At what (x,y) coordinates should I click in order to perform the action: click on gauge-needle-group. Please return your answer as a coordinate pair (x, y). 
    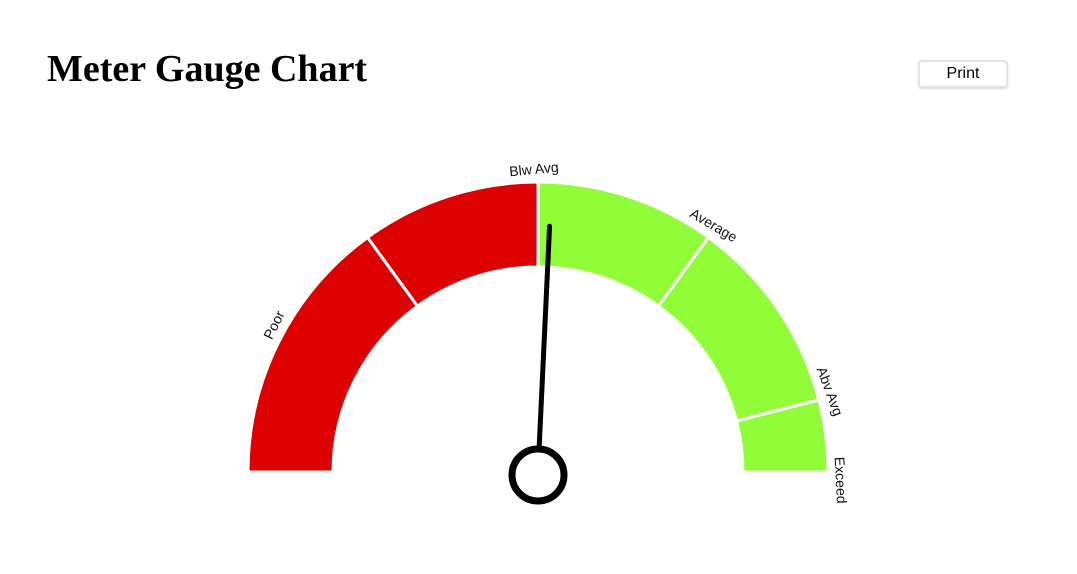
    Looking at the image, I should click on (538, 364).